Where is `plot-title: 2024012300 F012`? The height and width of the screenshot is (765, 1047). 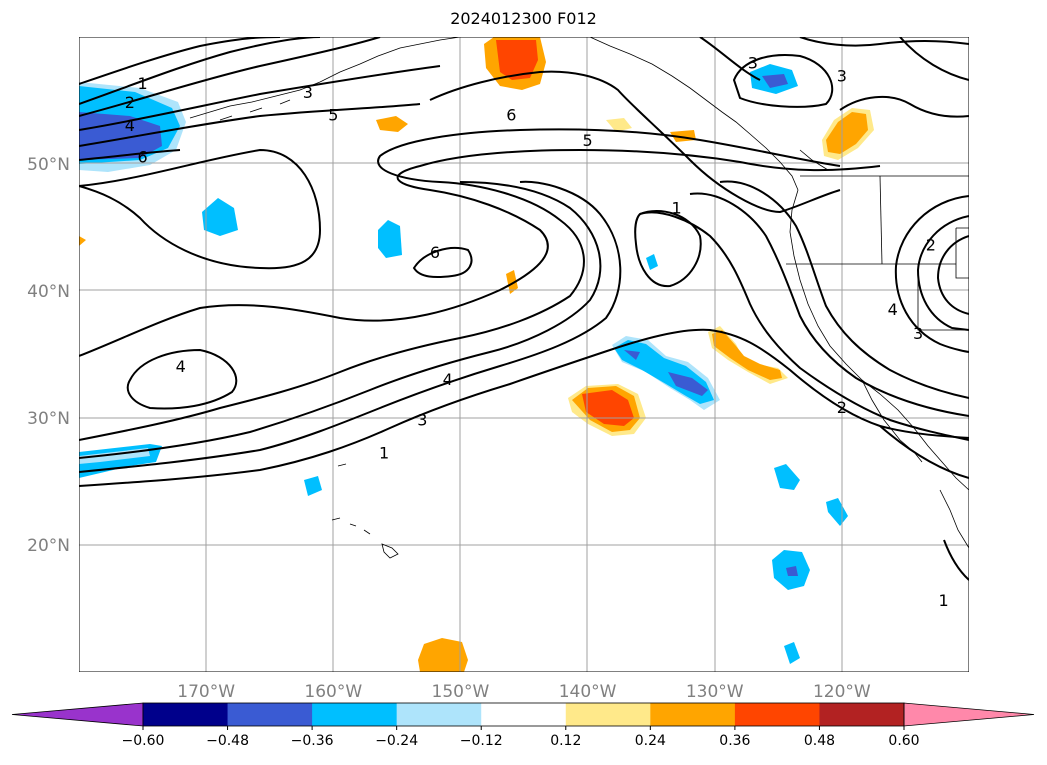 plot-title: 2024012300 F012 is located at coordinates (523, 18).